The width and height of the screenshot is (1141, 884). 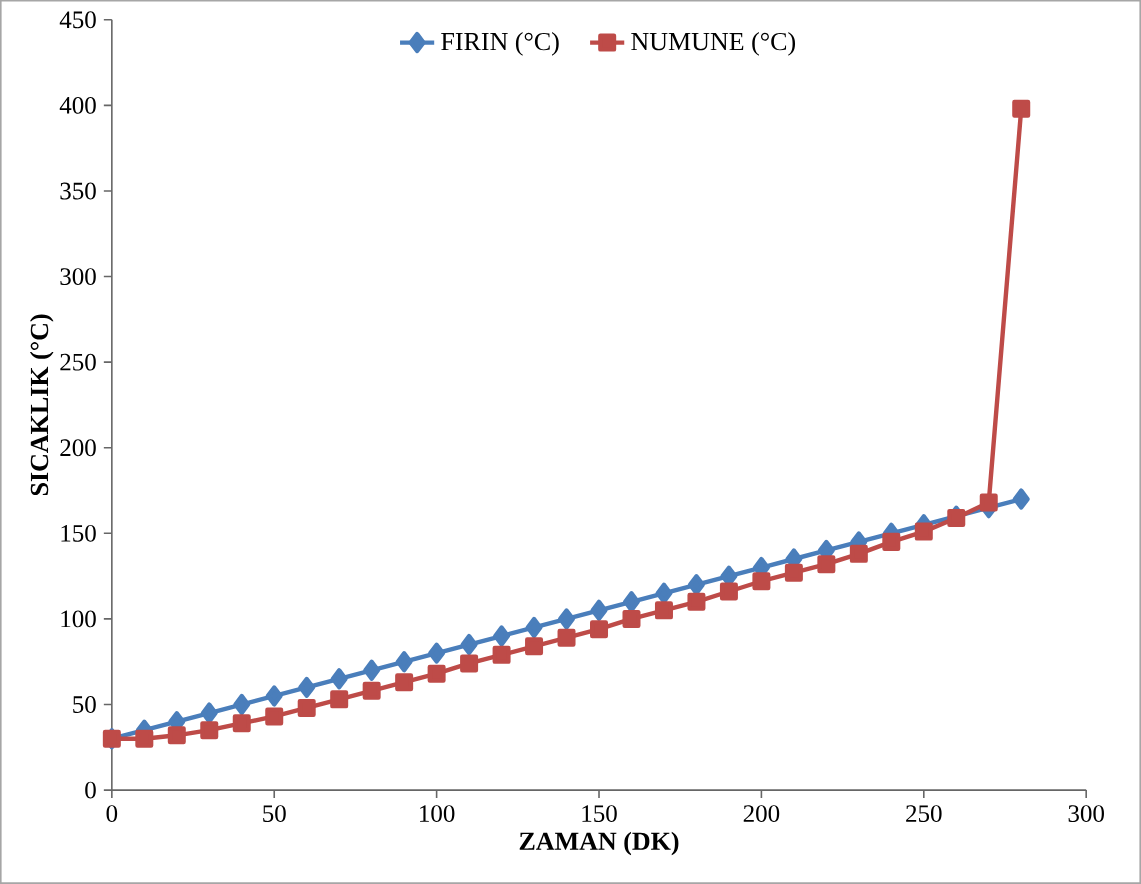 What do you see at coordinates (41, 405) in the screenshot?
I see `y-axis-title: SICAKLIK (°C)` at bounding box center [41, 405].